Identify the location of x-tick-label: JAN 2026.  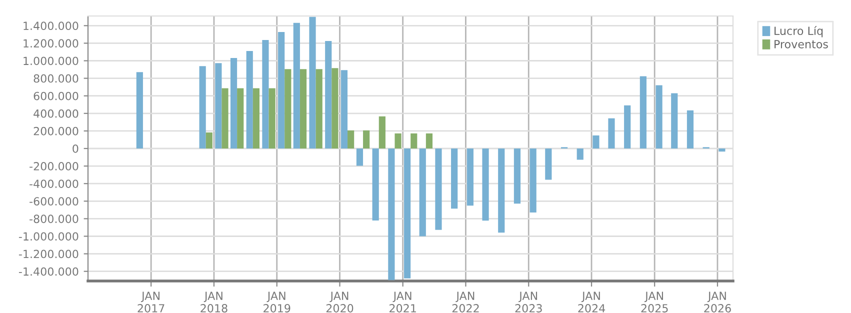
(717, 302).